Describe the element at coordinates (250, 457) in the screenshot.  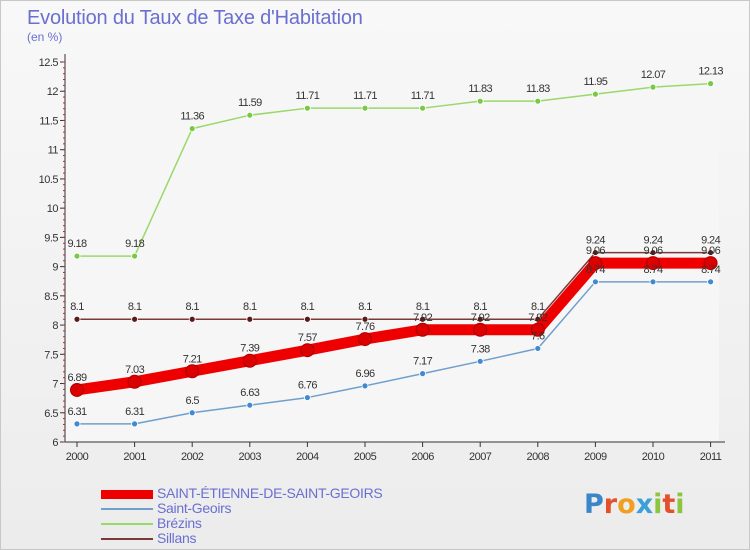
I see `x-tick-label: 2003` at that location.